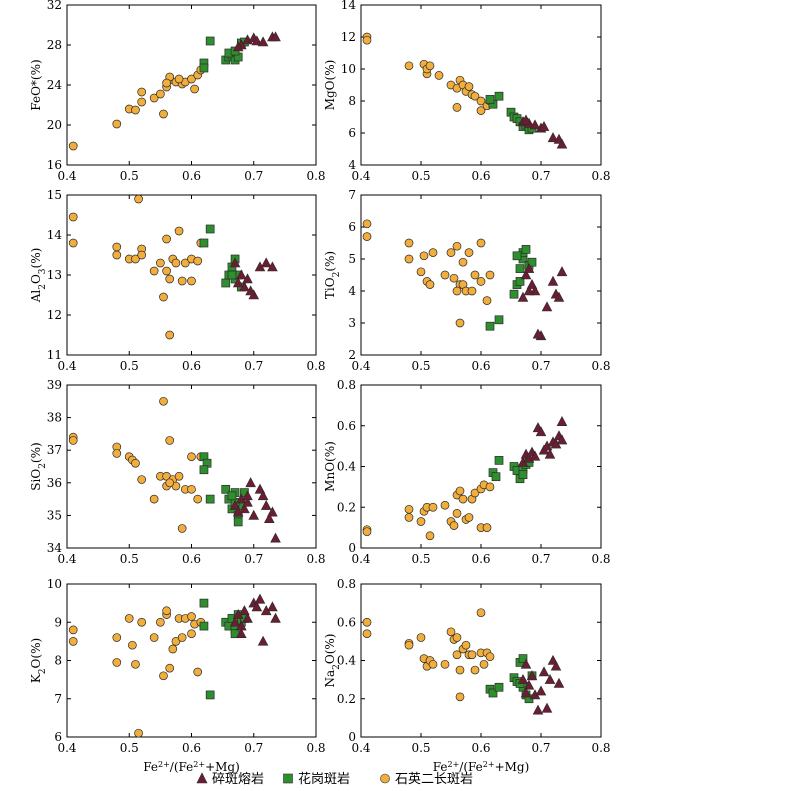 The image size is (800, 791). I want to click on panel-al2o3: 0.4 0.5 0.6 0.7 0.8 11 12 13 14 15 Al2O3(%), so click(177, 280).